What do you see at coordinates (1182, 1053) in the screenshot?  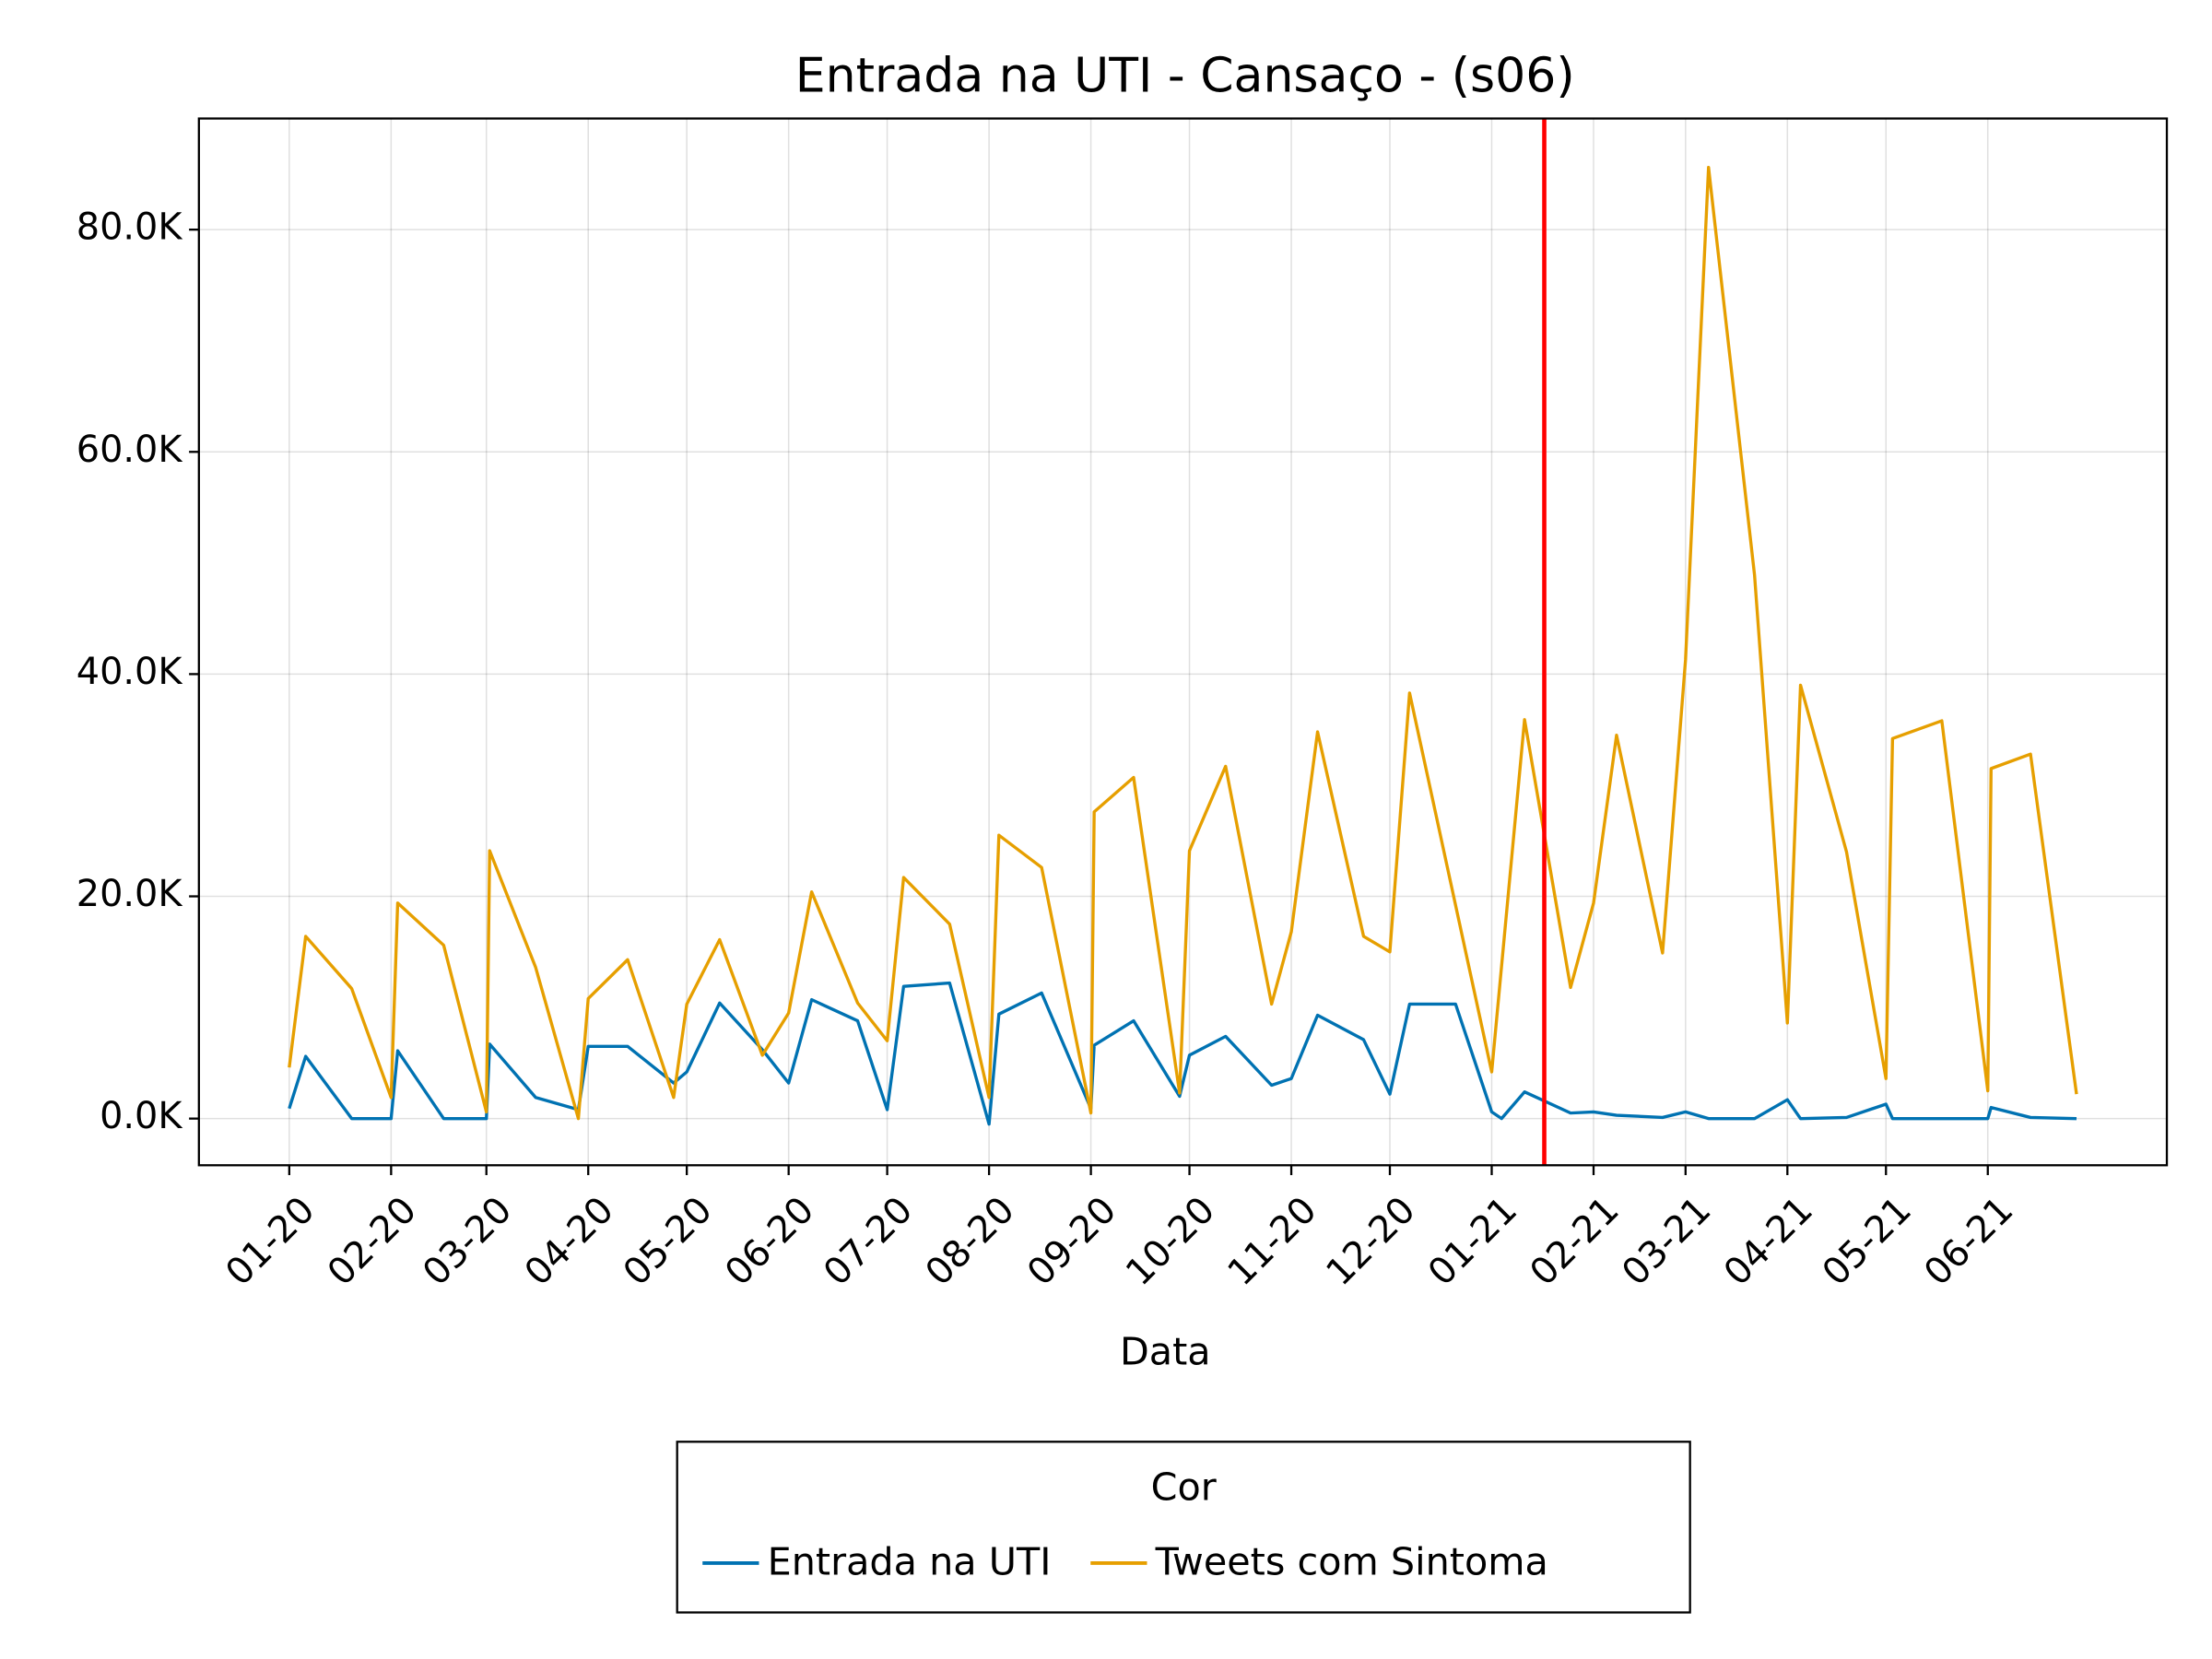 I see `series-line` at bounding box center [1182, 1053].